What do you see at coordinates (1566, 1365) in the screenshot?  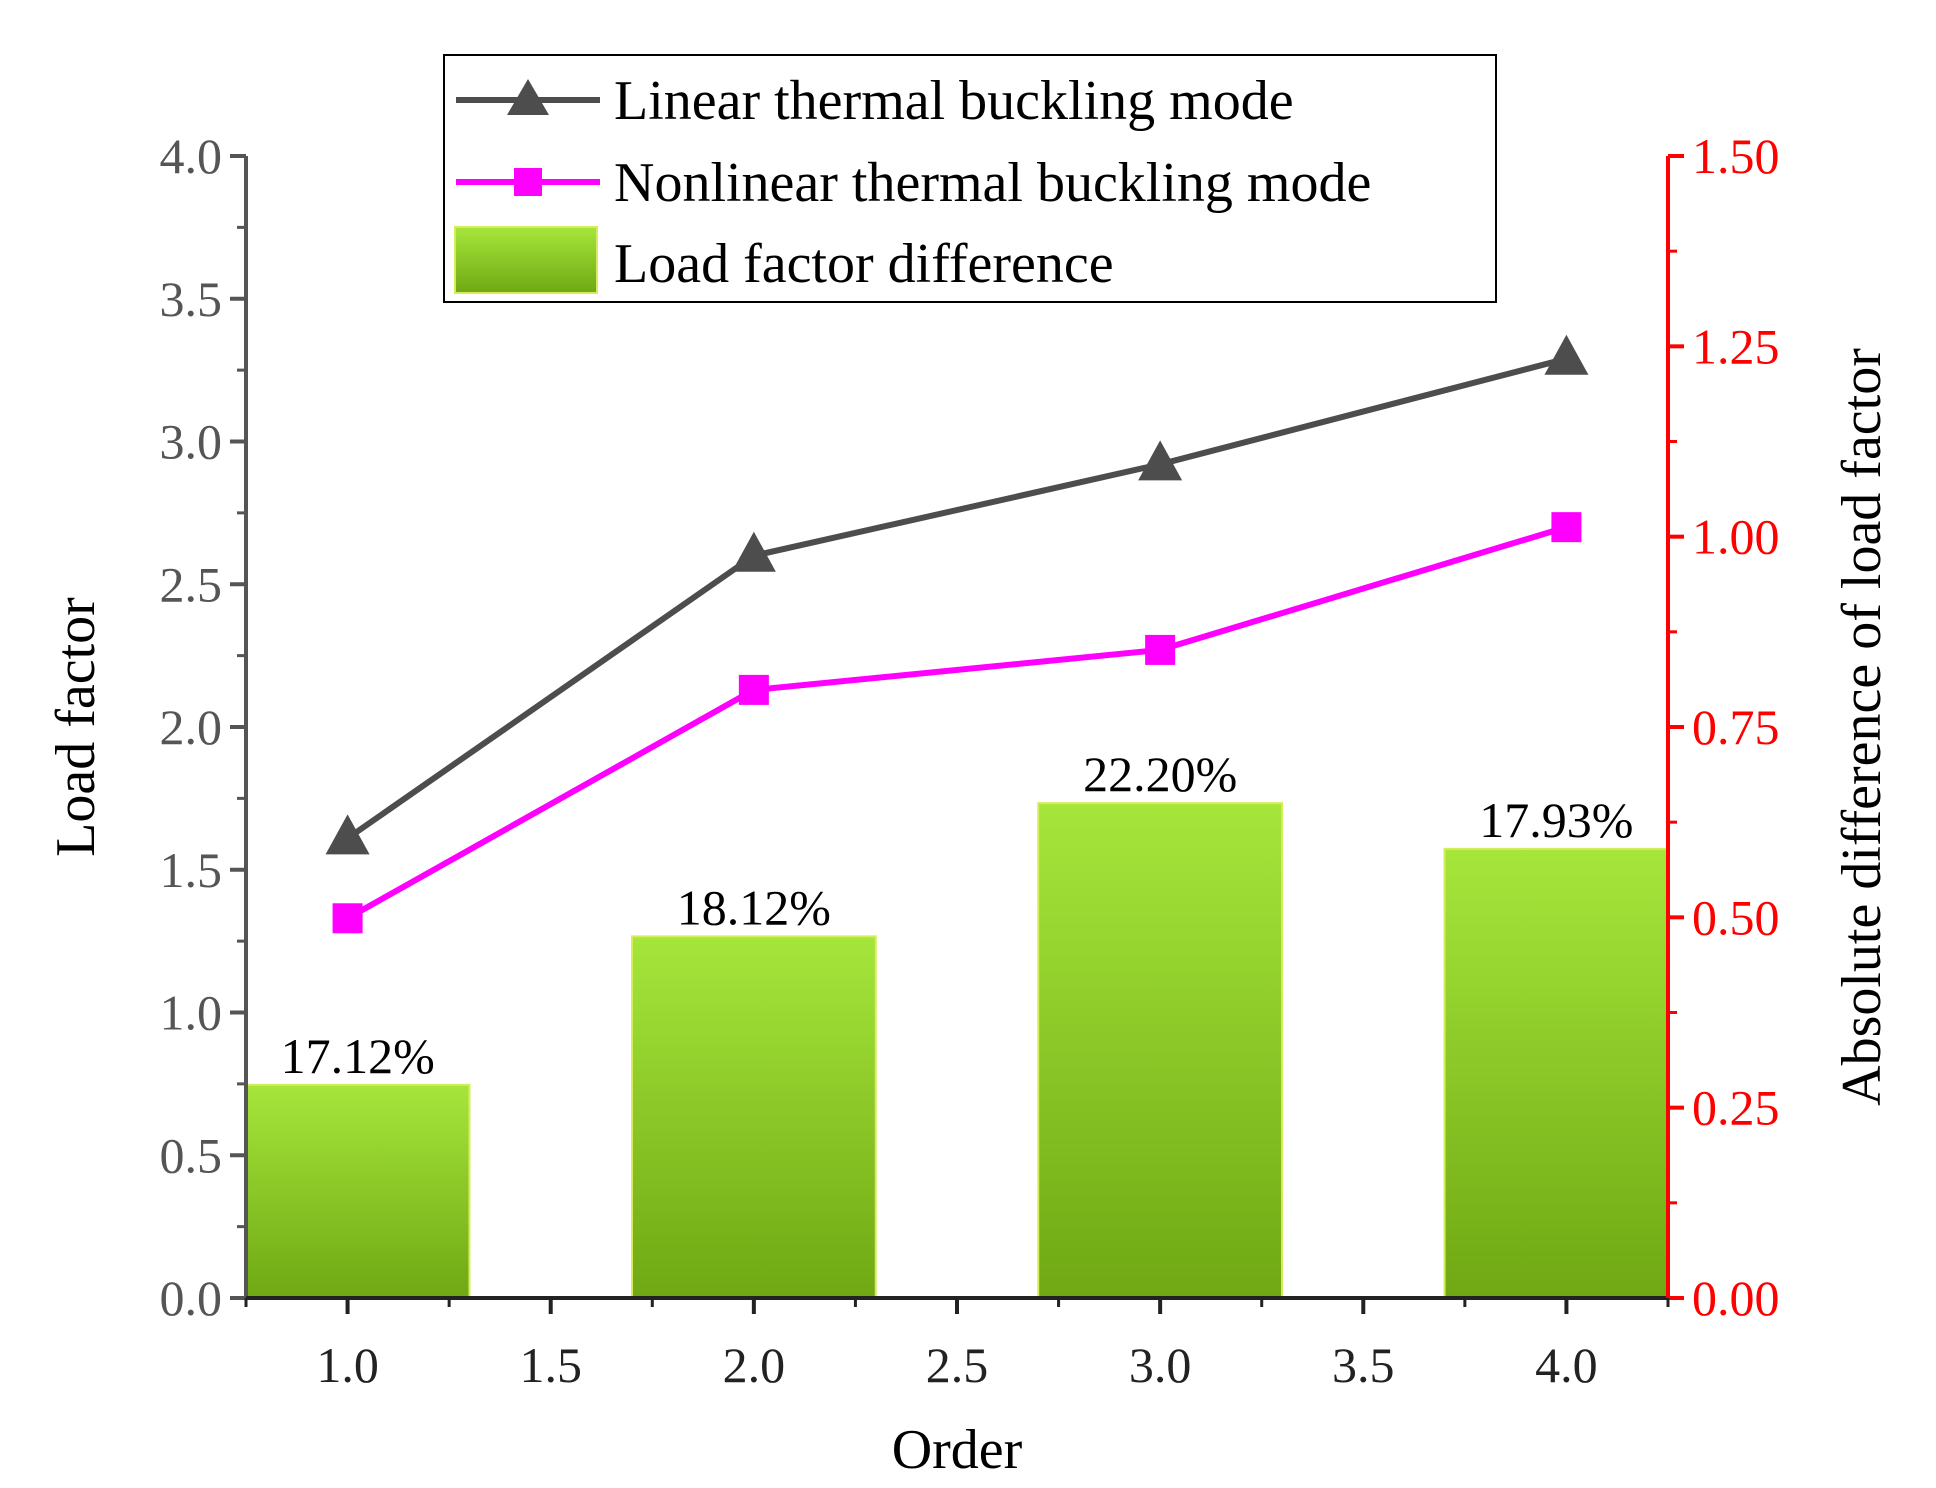 I see `x-tick-label: 4.0` at bounding box center [1566, 1365].